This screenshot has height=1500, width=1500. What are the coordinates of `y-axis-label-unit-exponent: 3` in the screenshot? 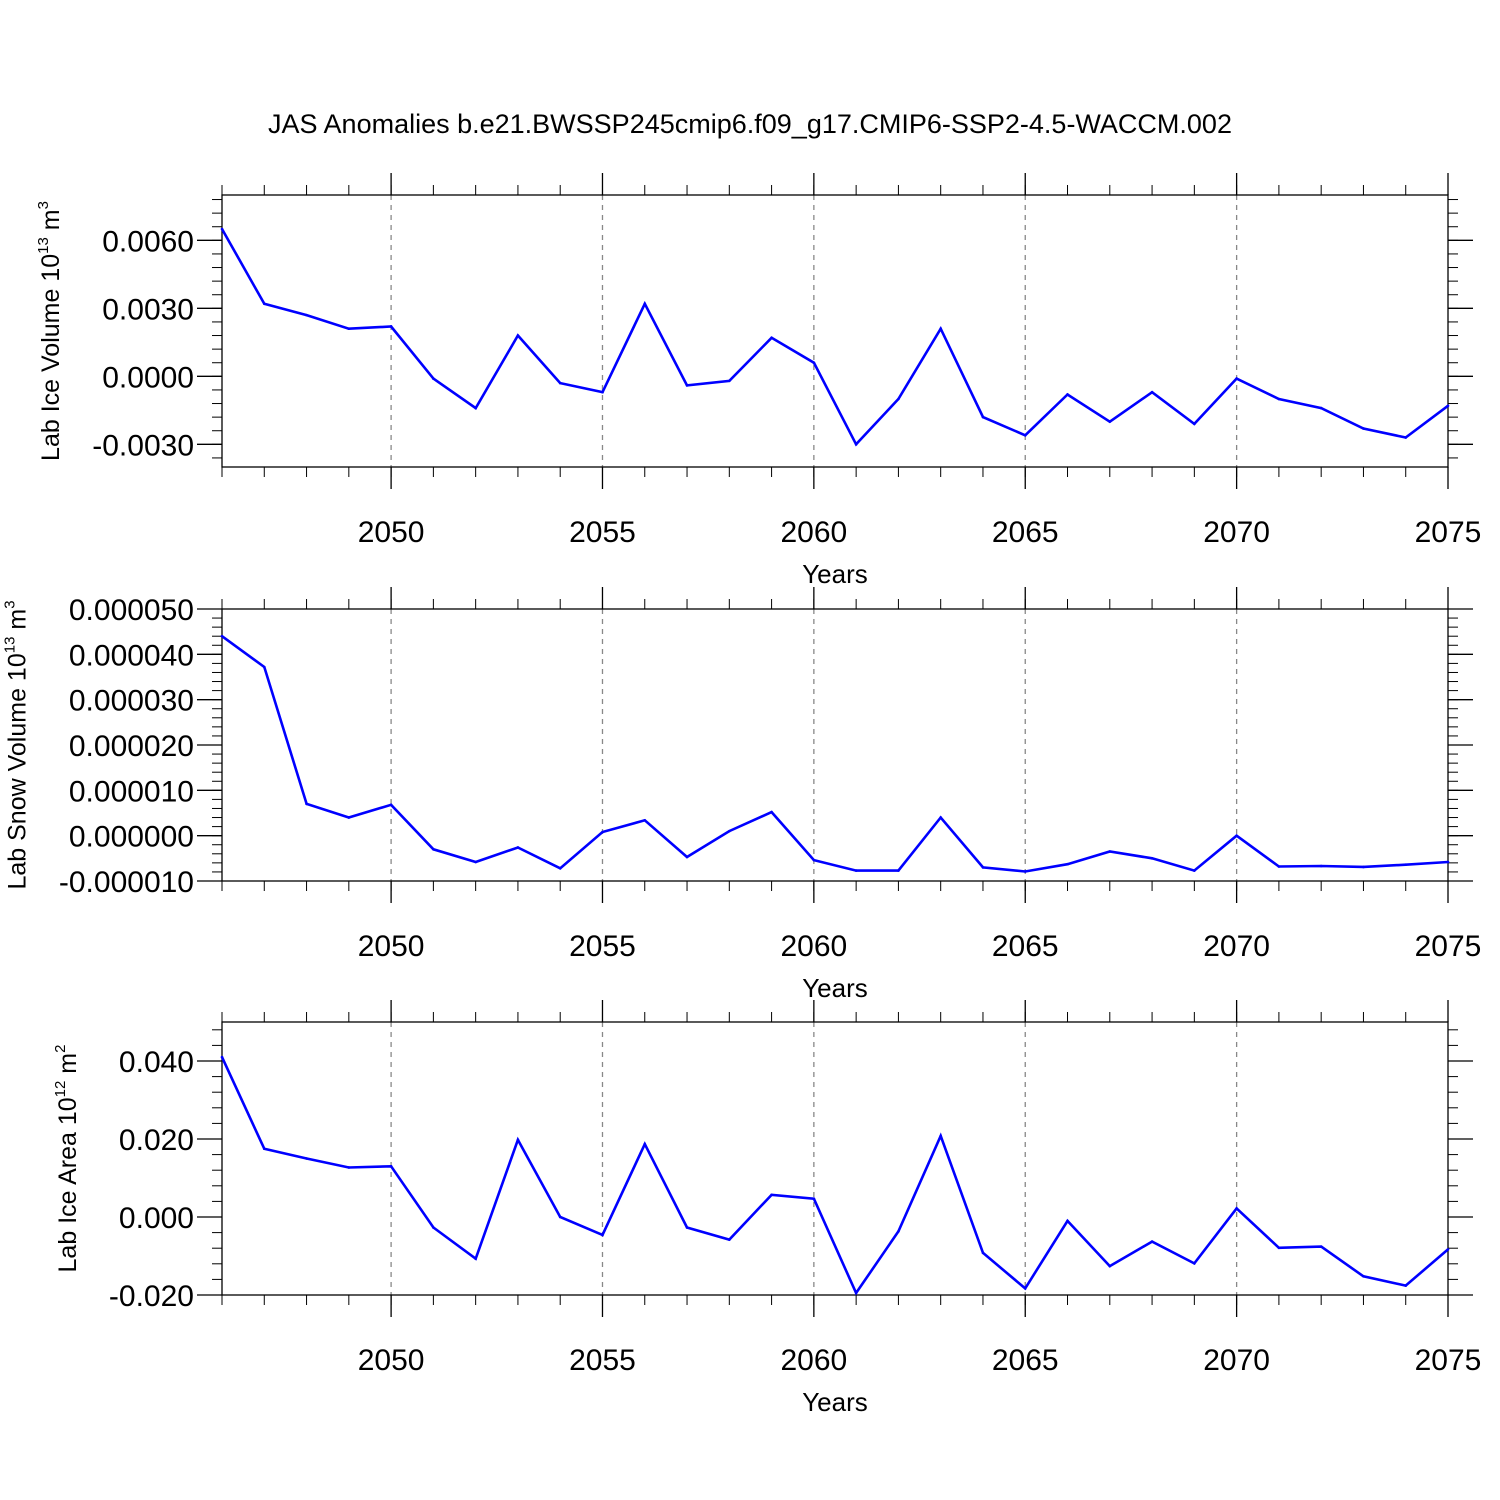 It's located at (43, 205).